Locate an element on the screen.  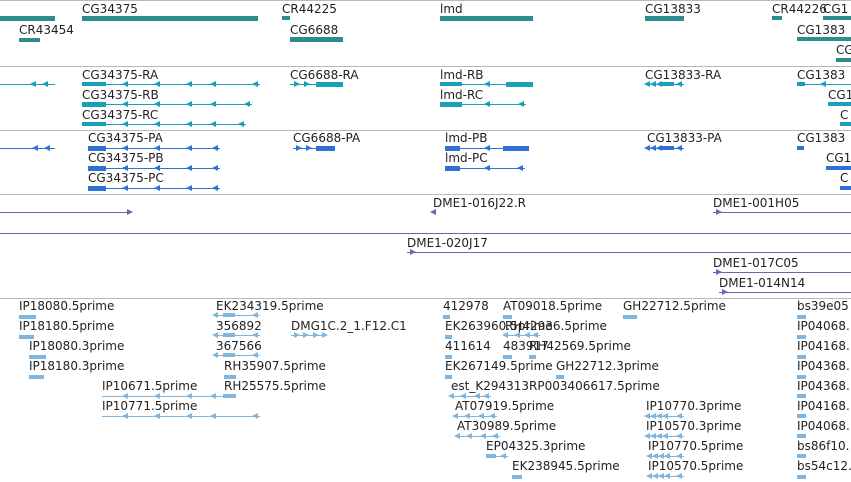
feature-label: EP04325.3prime is located at coordinates (536, 446).